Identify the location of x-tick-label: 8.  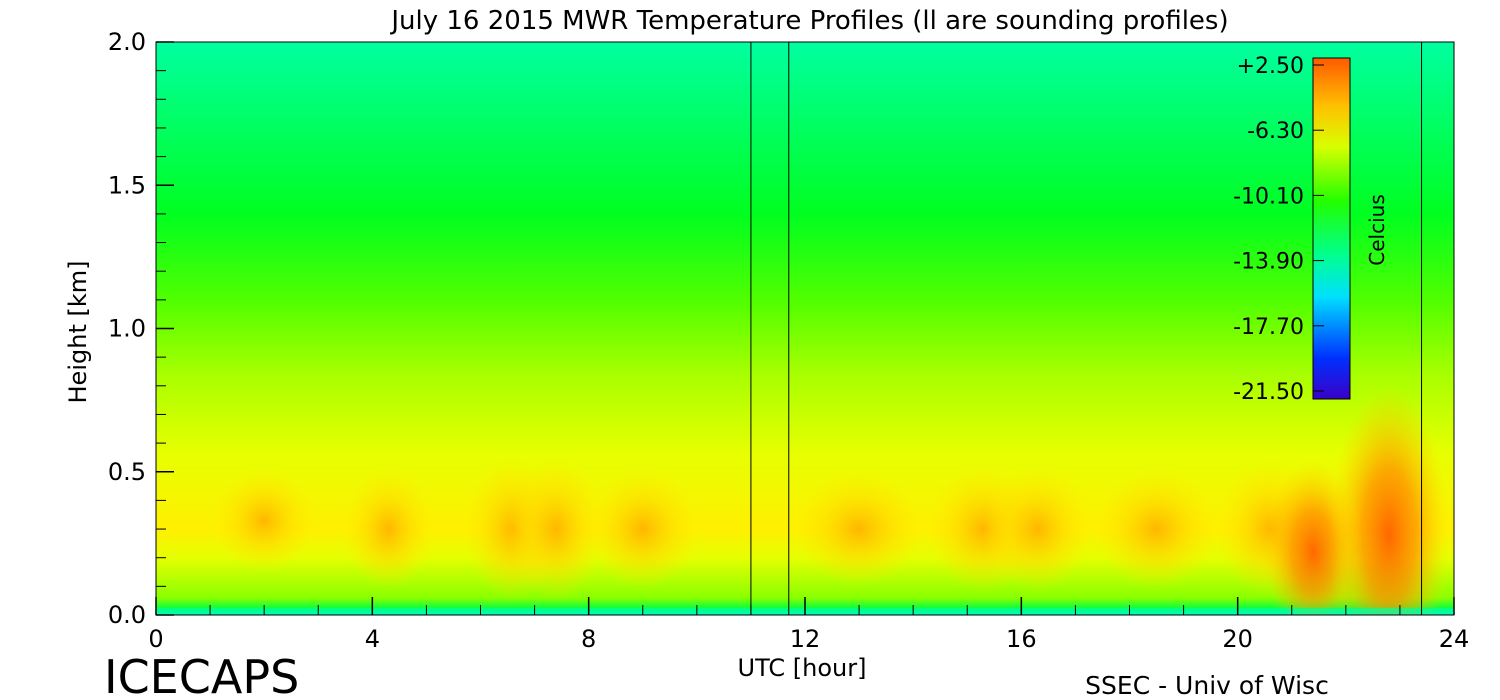
(588, 639).